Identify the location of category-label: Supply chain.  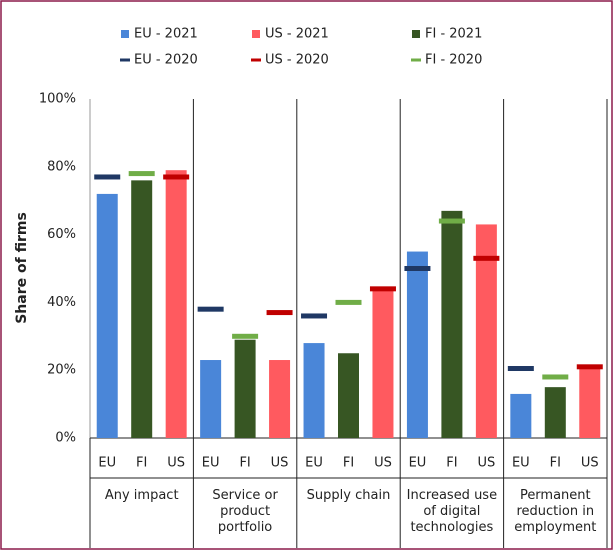
(348, 495).